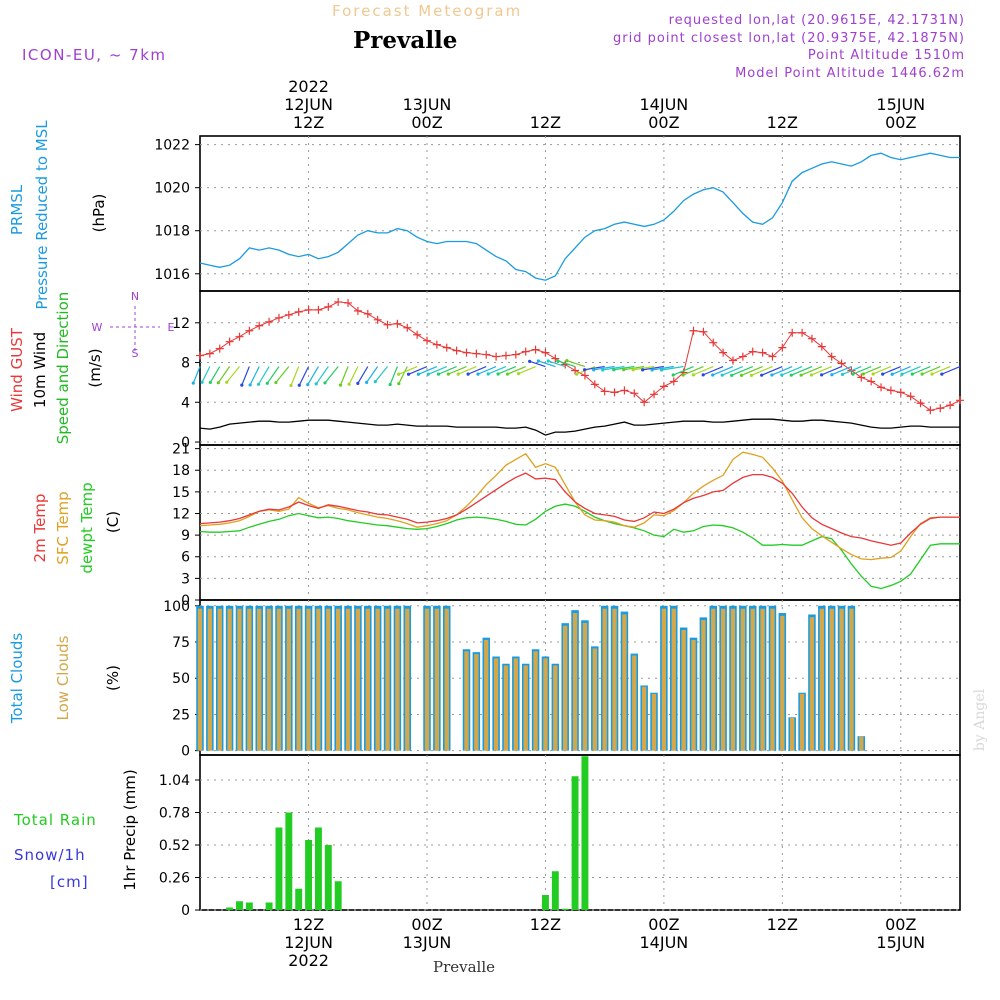 The image size is (1000, 1000). Describe the element at coordinates (185, 601) in the screenshot. I see `ytick-label: 0` at that location.